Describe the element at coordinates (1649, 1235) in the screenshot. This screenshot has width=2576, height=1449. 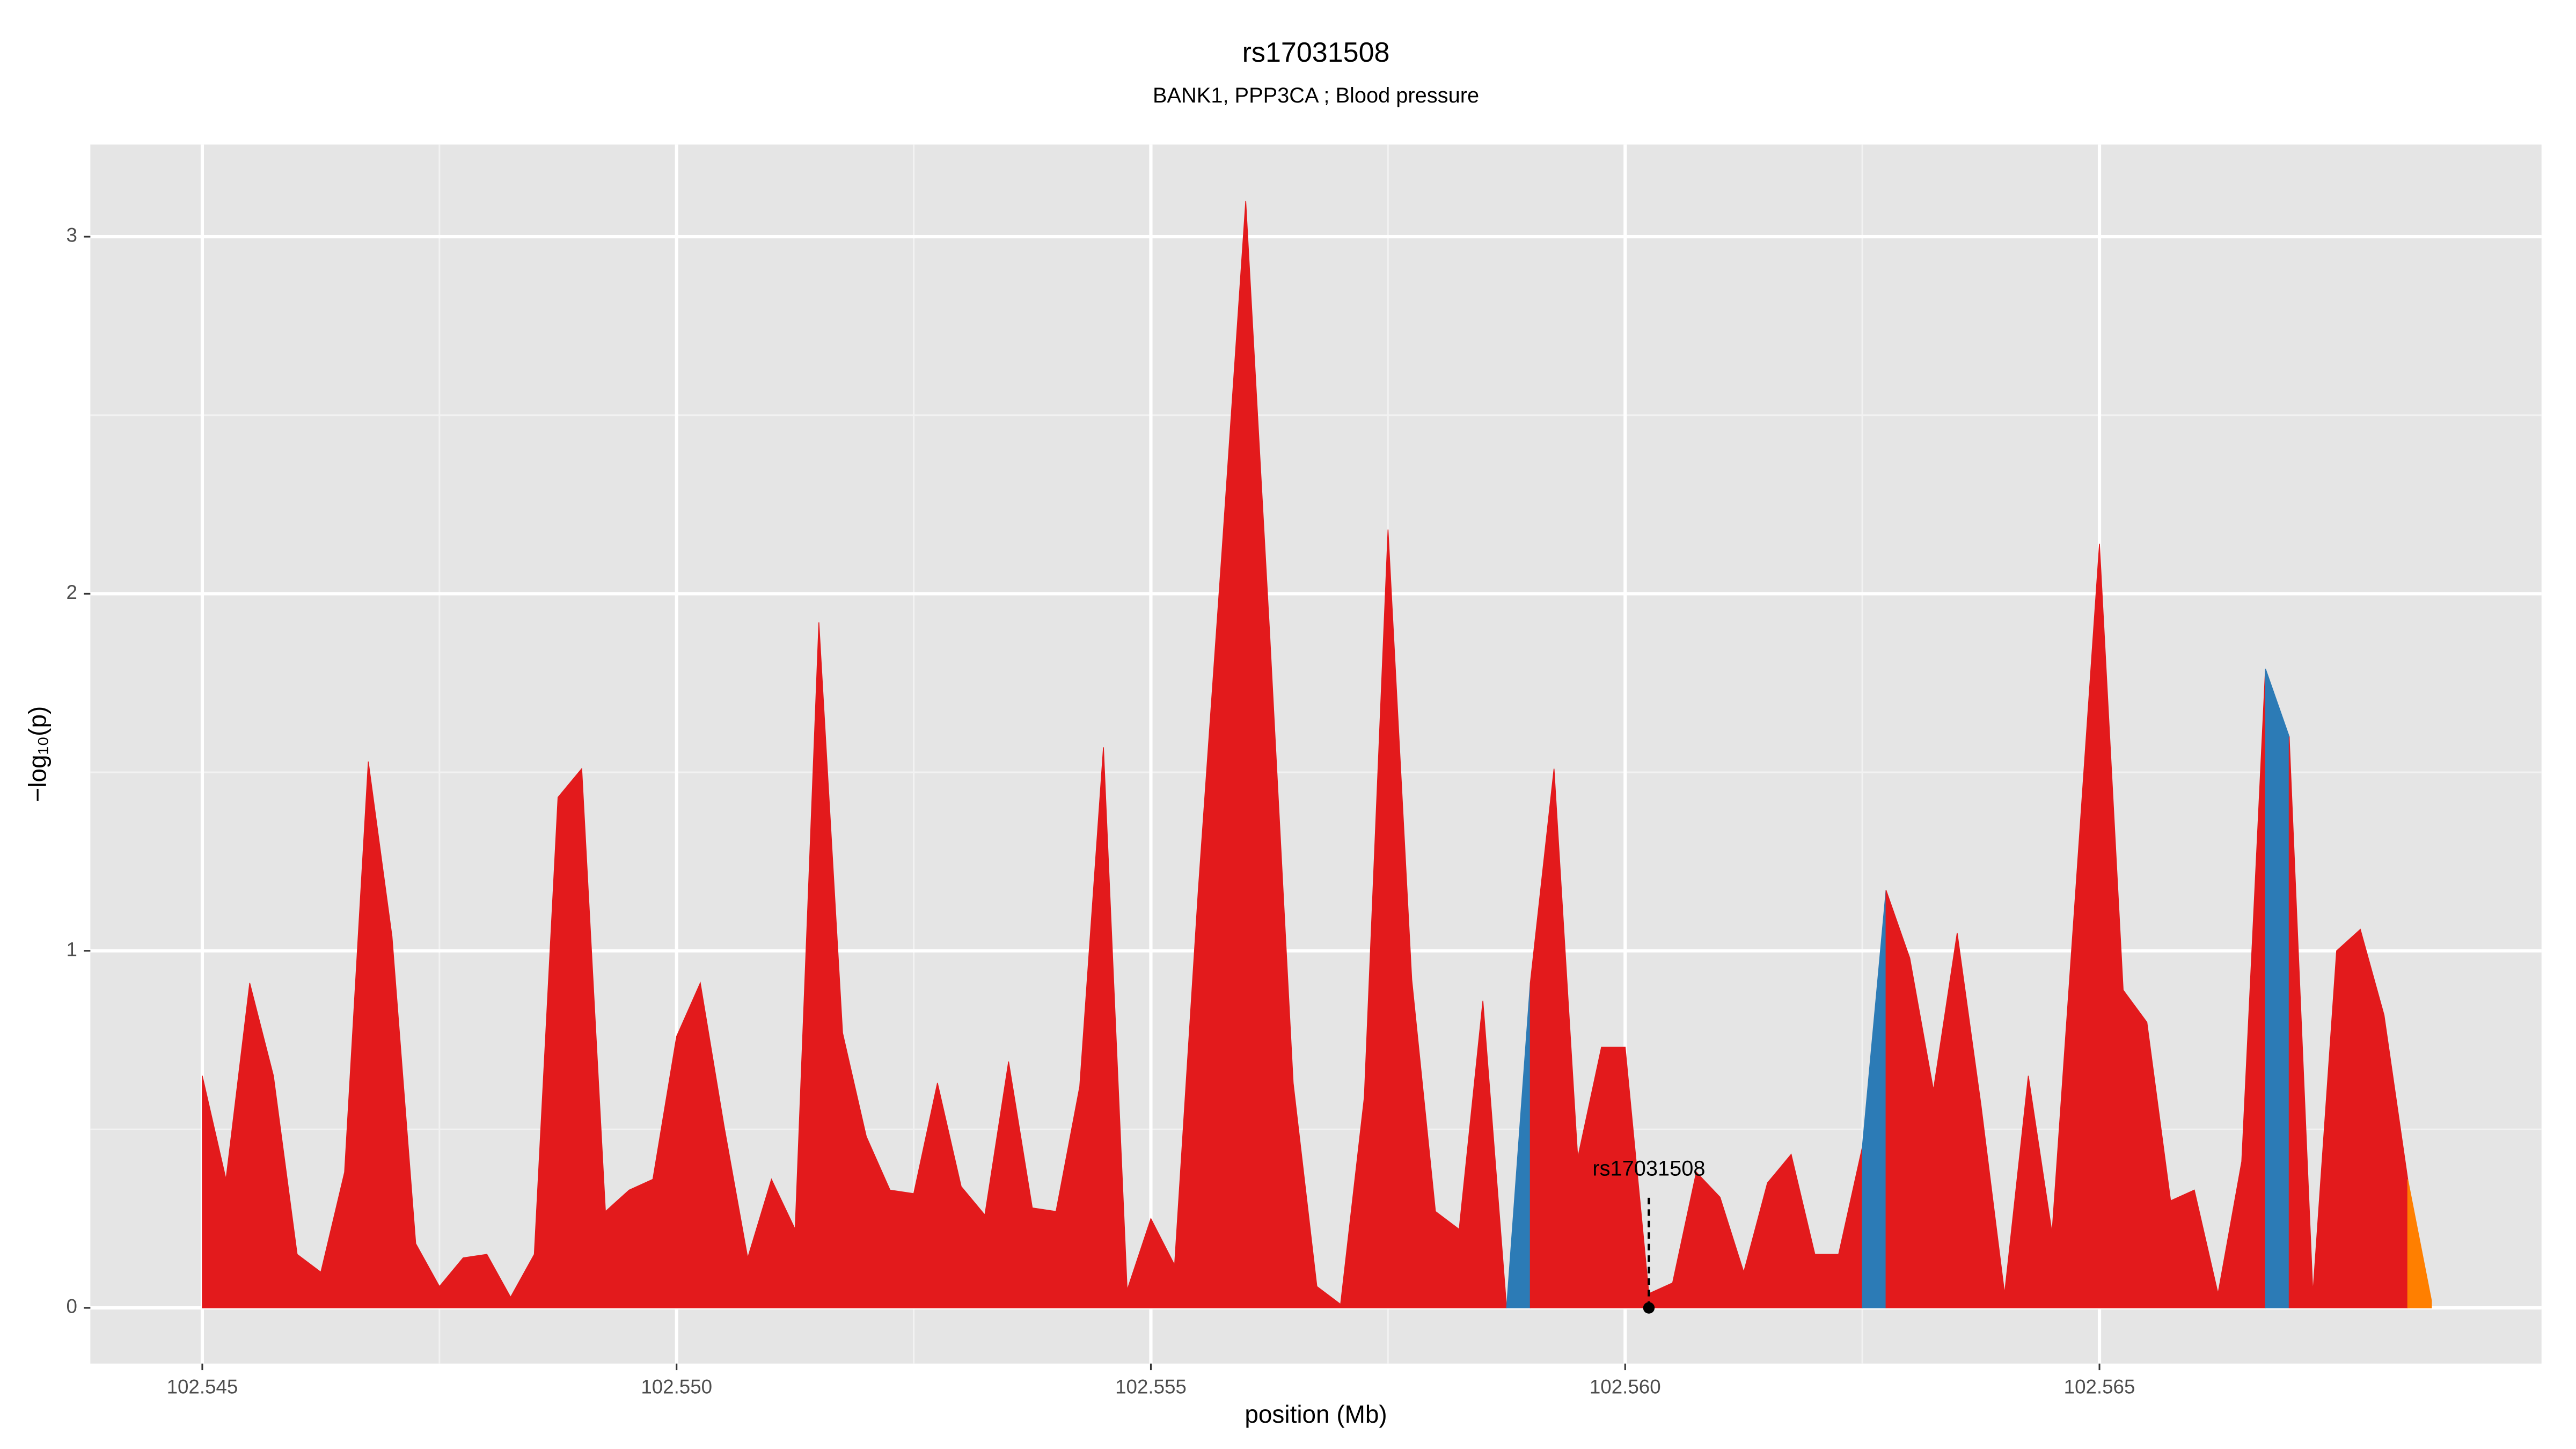
I see `overlay: rs17031508` at that location.